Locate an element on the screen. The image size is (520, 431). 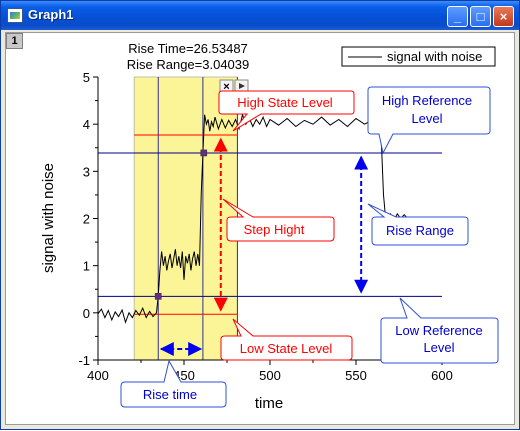
y-tick-label: 0 is located at coordinates (86, 313).